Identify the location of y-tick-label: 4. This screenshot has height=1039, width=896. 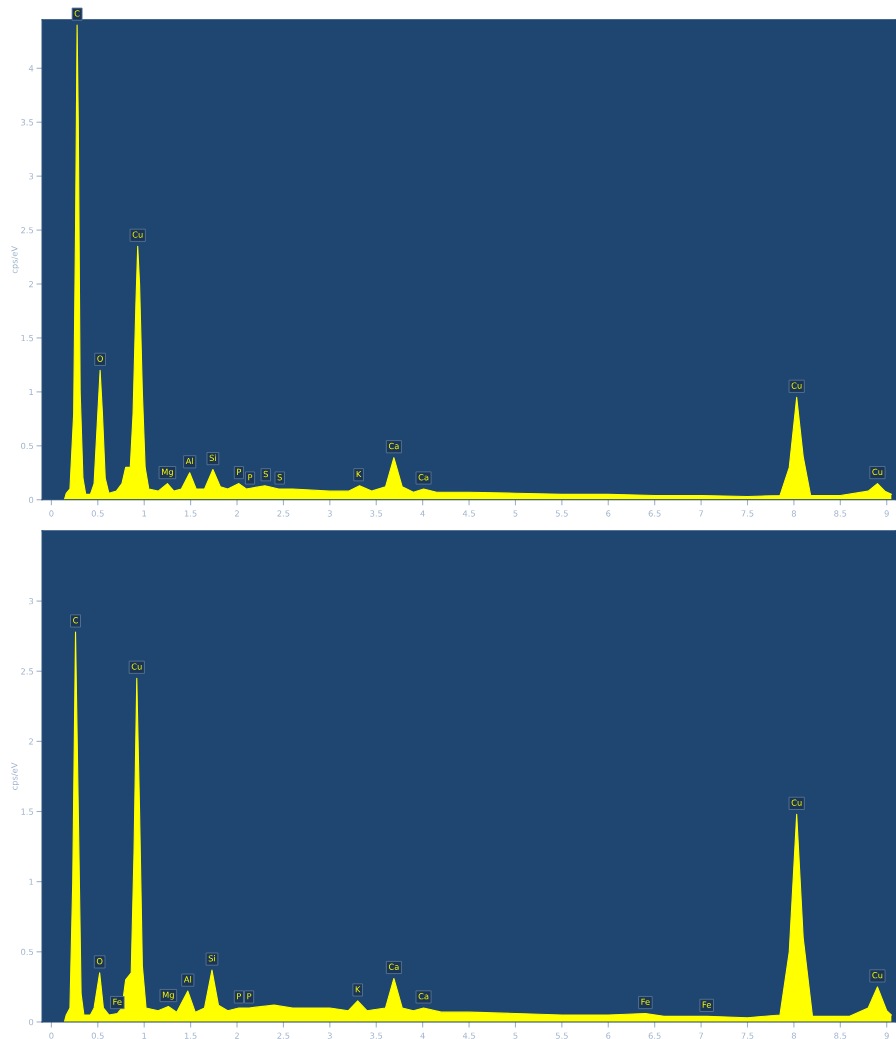
(31, 68).